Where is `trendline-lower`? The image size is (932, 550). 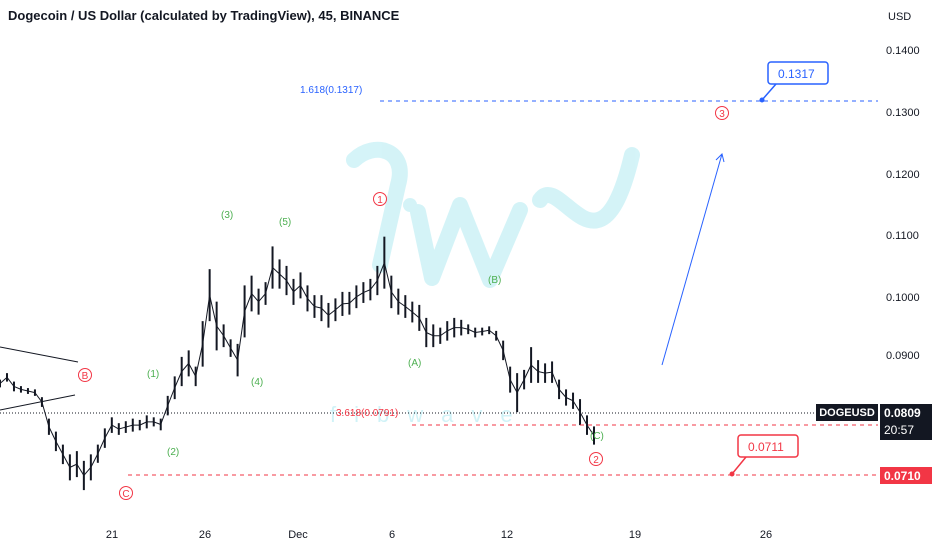 trendline-lower is located at coordinates (38, 402).